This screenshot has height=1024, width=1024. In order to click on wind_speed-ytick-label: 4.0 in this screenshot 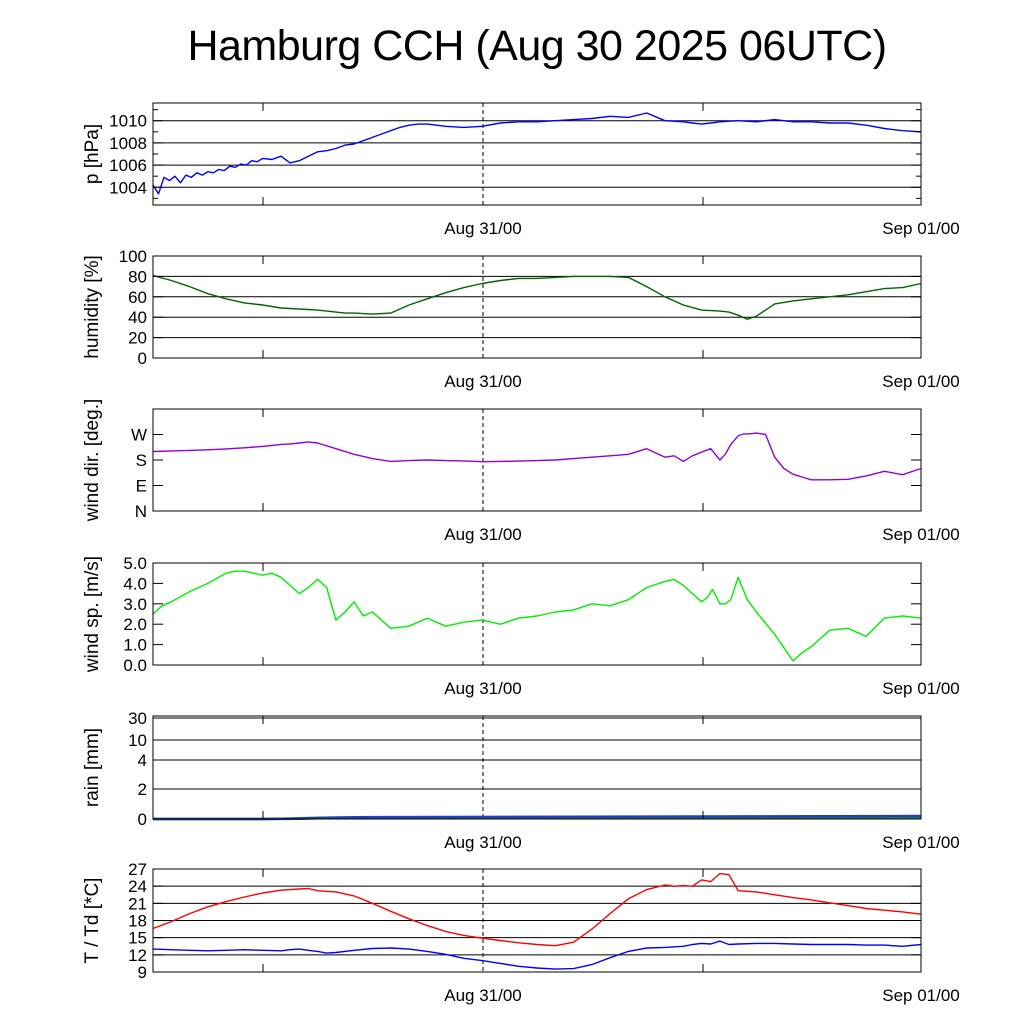, I will do `click(135, 583)`.